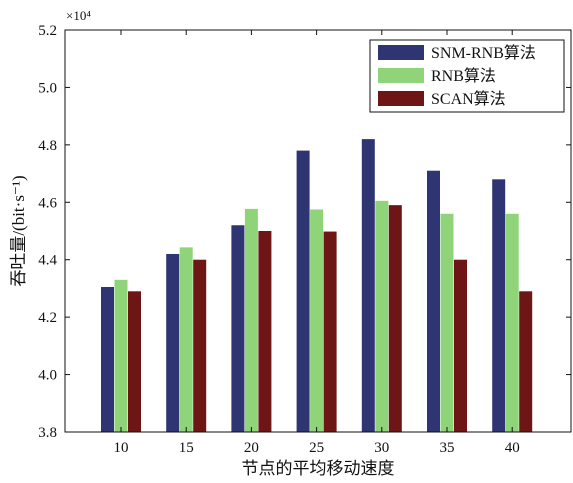 The image size is (573, 483). What do you see at coordinates (483, 52) in the screenshot?
I see `legend-label: SNM-RNB算法` at bounding box center [483, 52].